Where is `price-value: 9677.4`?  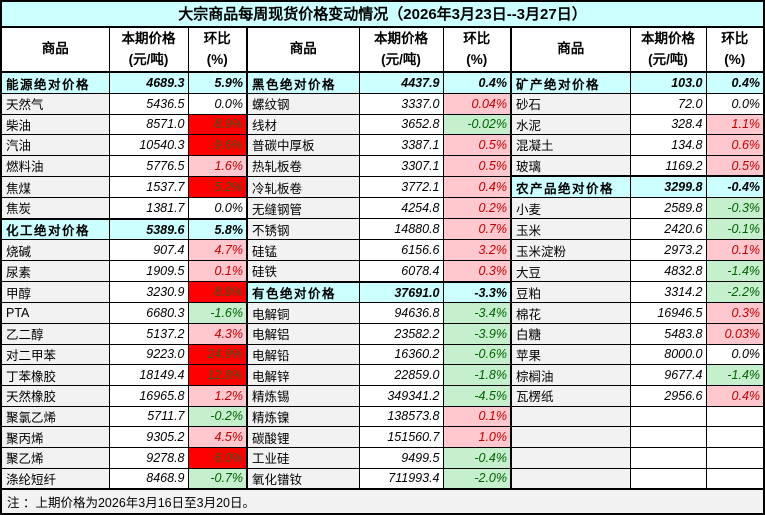 price-value: 9677.4 is located at coordinates (668, 375).